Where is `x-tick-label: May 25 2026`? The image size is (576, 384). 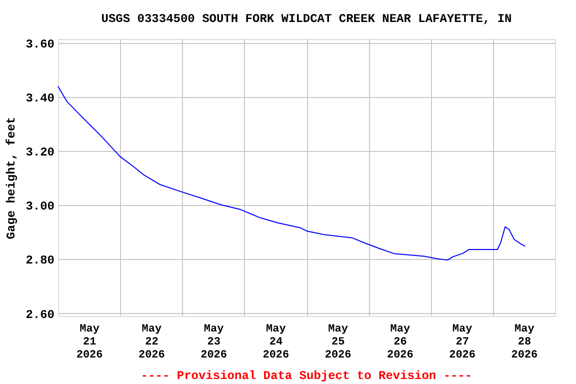
x-tick-label: May 25 2026 is located at coordinates (338, 343).